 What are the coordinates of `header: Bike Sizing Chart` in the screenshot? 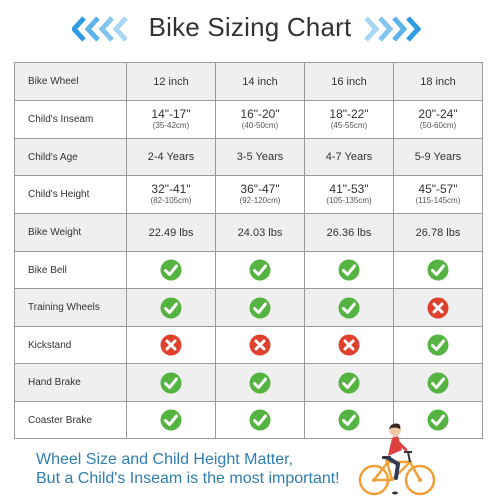 It's located at (250, 30).